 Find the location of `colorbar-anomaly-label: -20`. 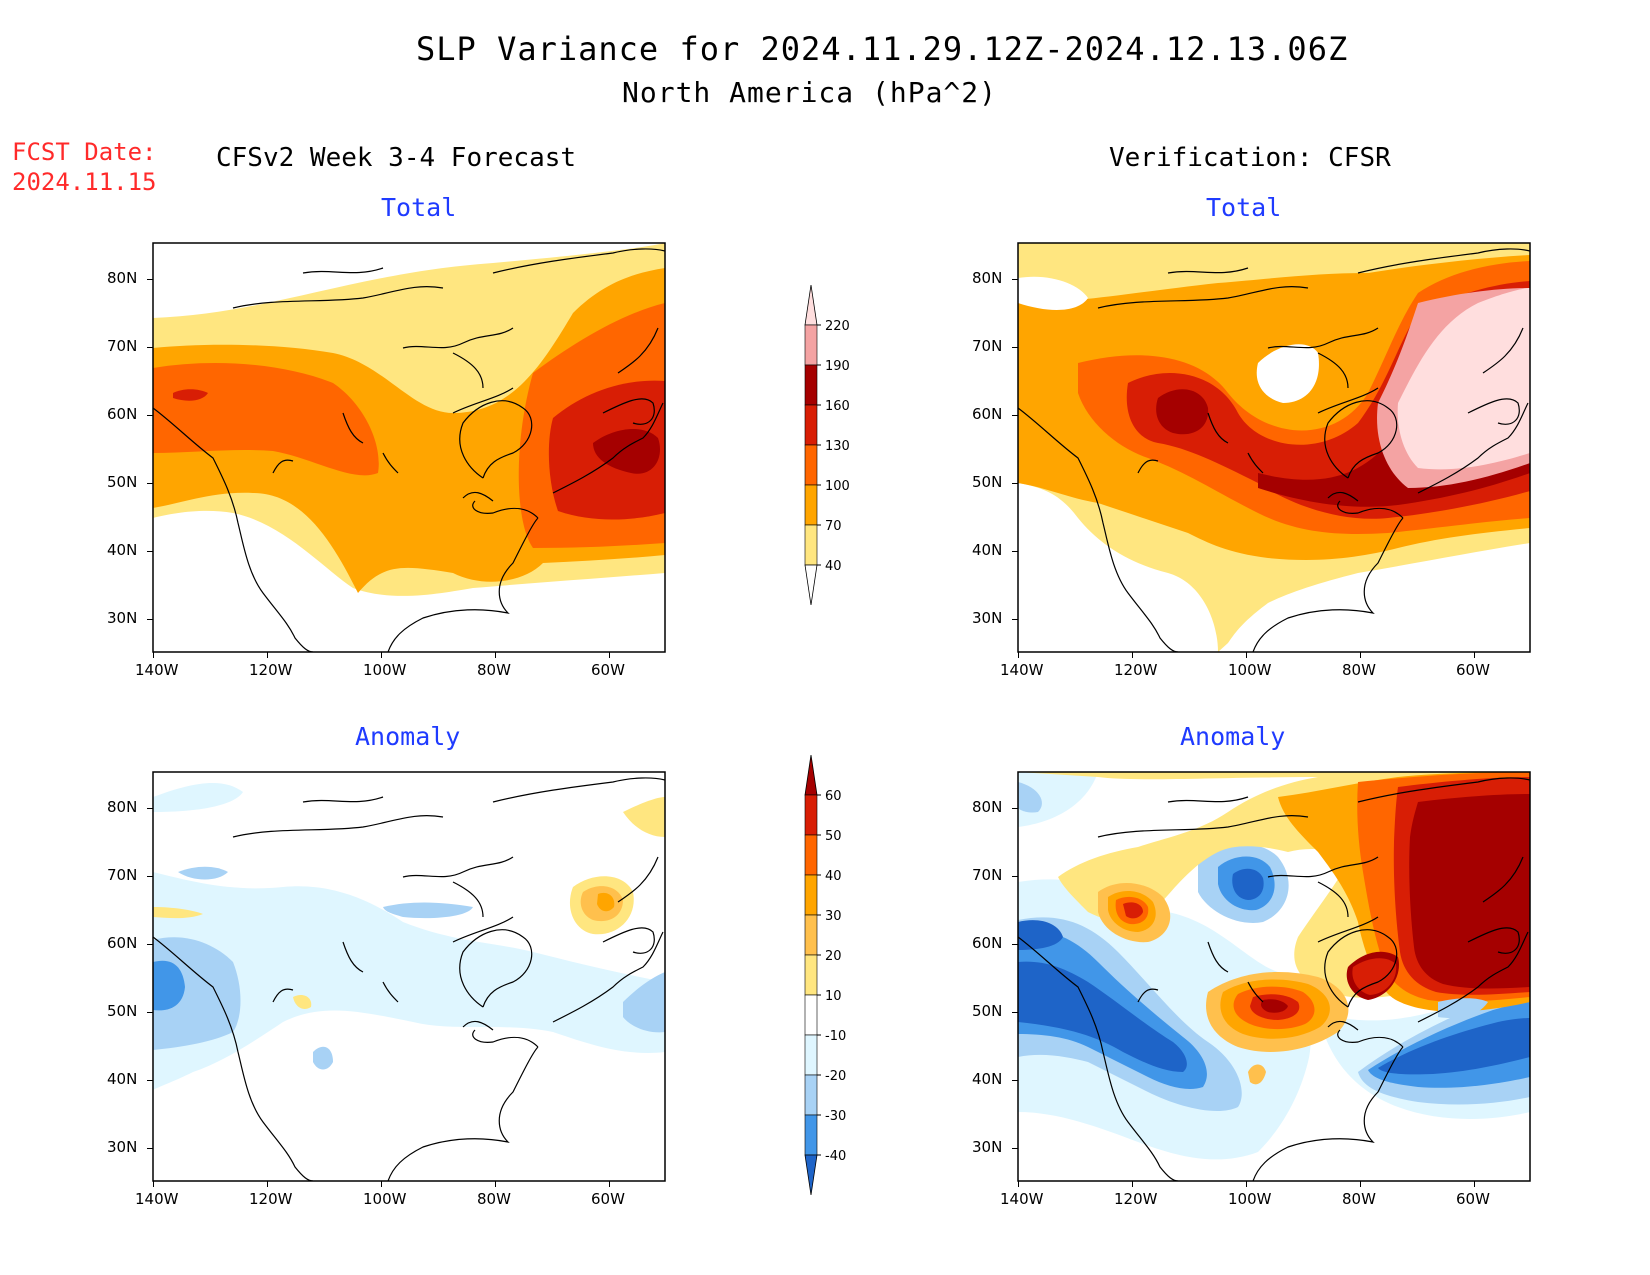

colorbar-anomaly-label: -20 is located at coordinates (835, 1076).